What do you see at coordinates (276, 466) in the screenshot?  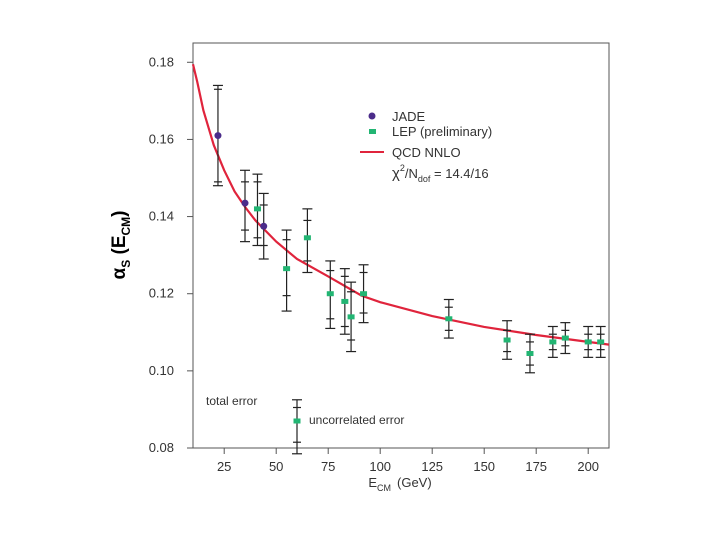 I see `x-tick-label: 50` at bounding box center [276, 466].